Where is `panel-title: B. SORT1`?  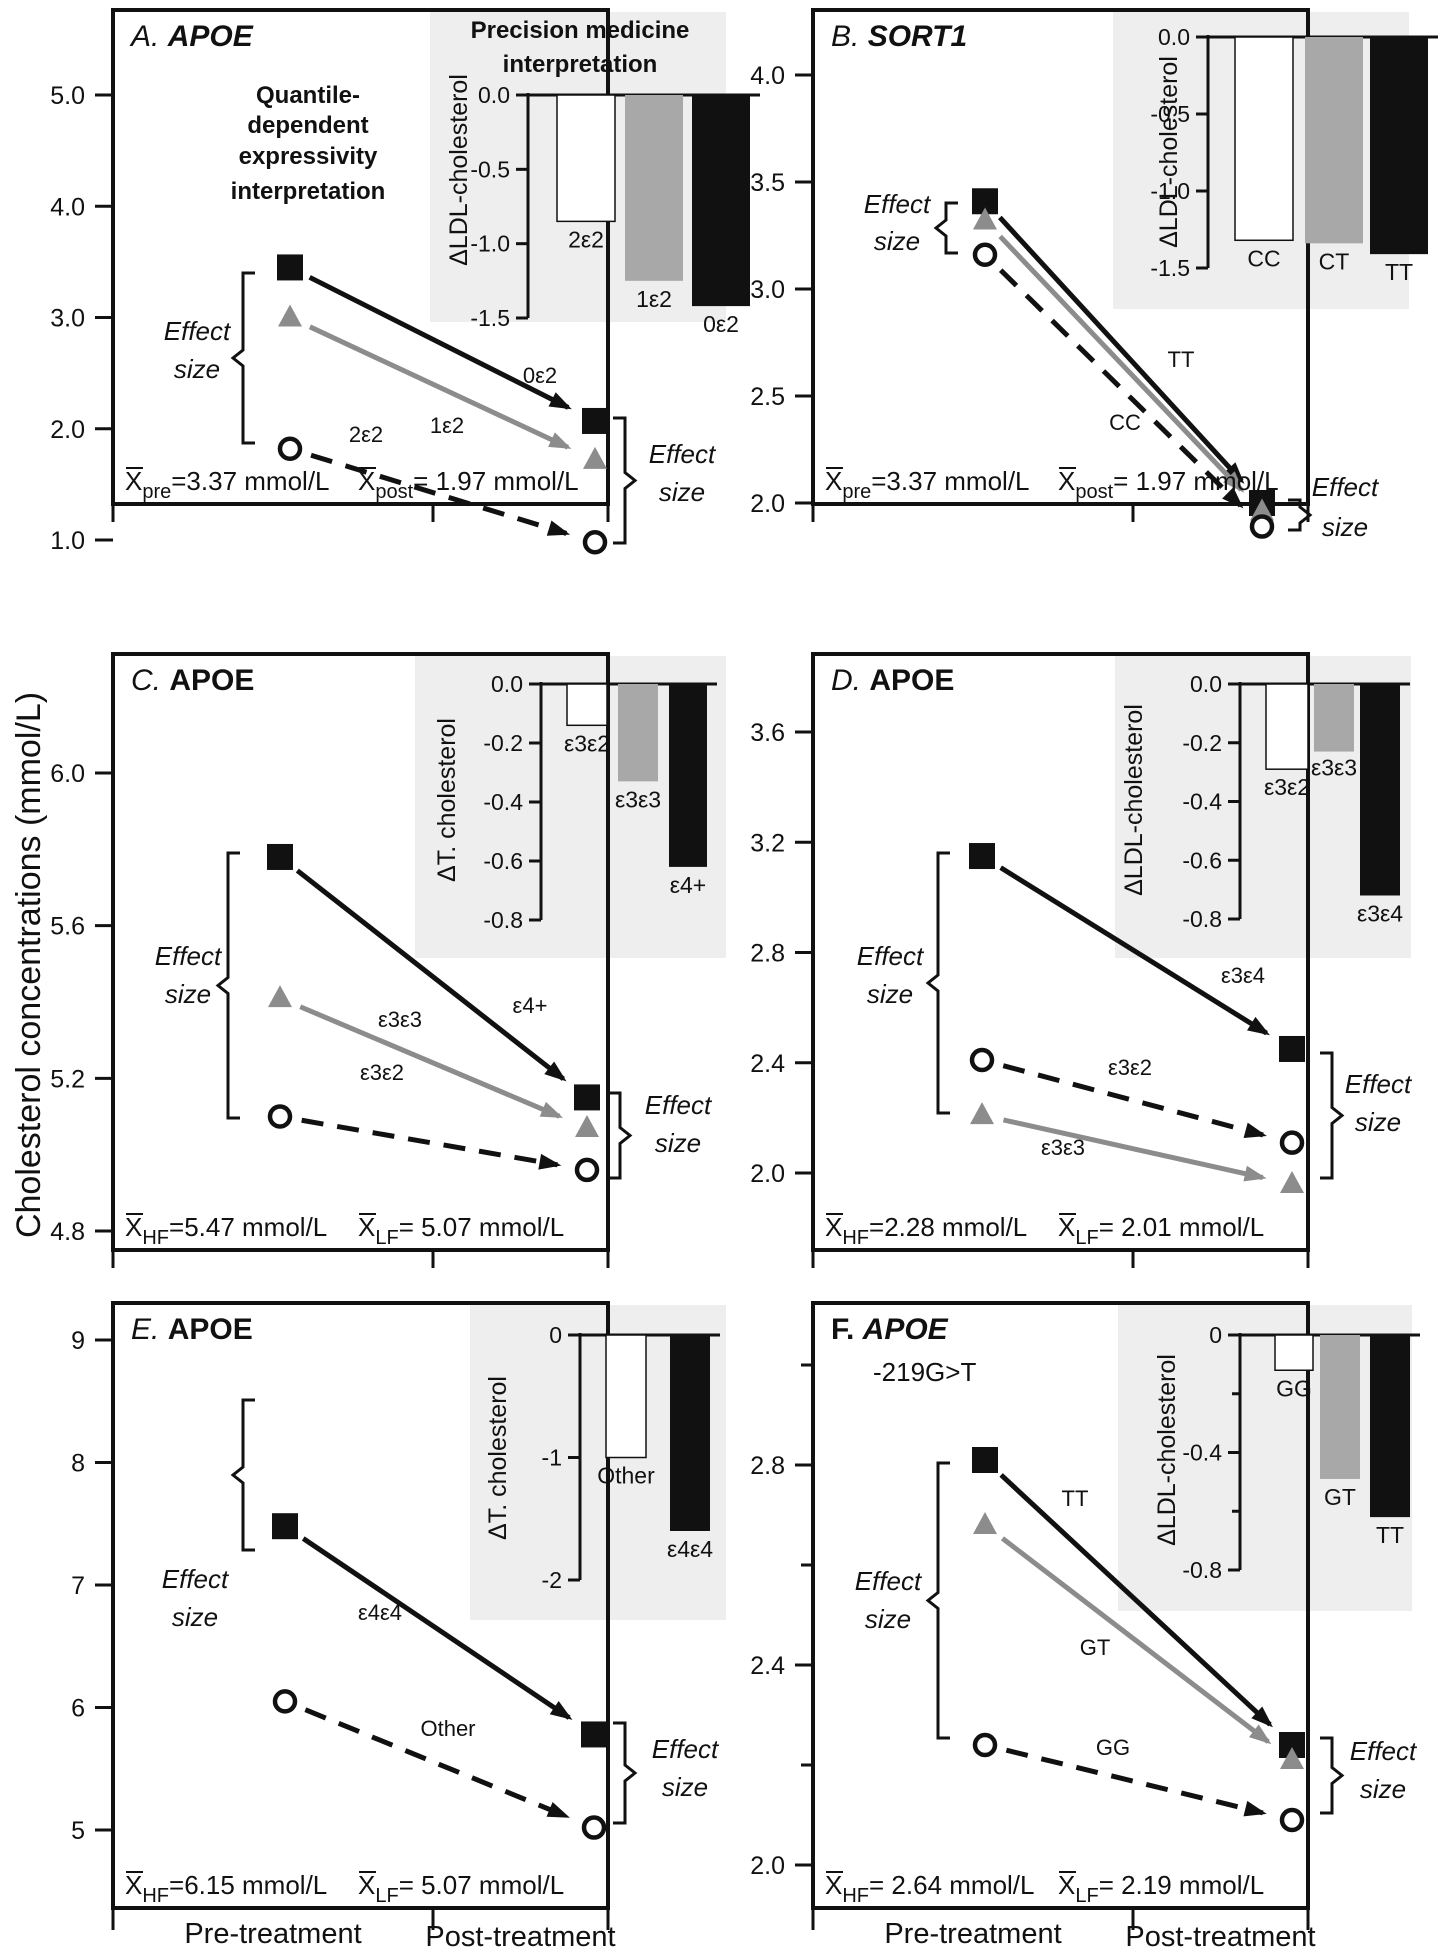
panel-title: B. SORT1 is located at coordinates (899, 36).